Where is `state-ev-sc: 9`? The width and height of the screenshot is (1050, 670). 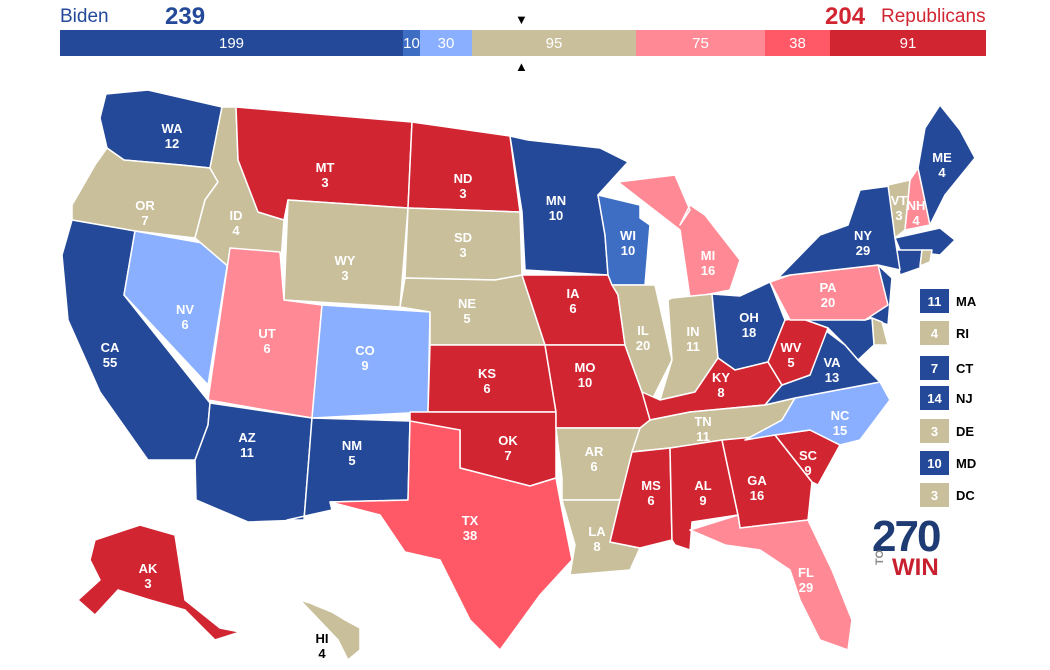
state-ev-sc: 9 is located at coordinates (807, 470).